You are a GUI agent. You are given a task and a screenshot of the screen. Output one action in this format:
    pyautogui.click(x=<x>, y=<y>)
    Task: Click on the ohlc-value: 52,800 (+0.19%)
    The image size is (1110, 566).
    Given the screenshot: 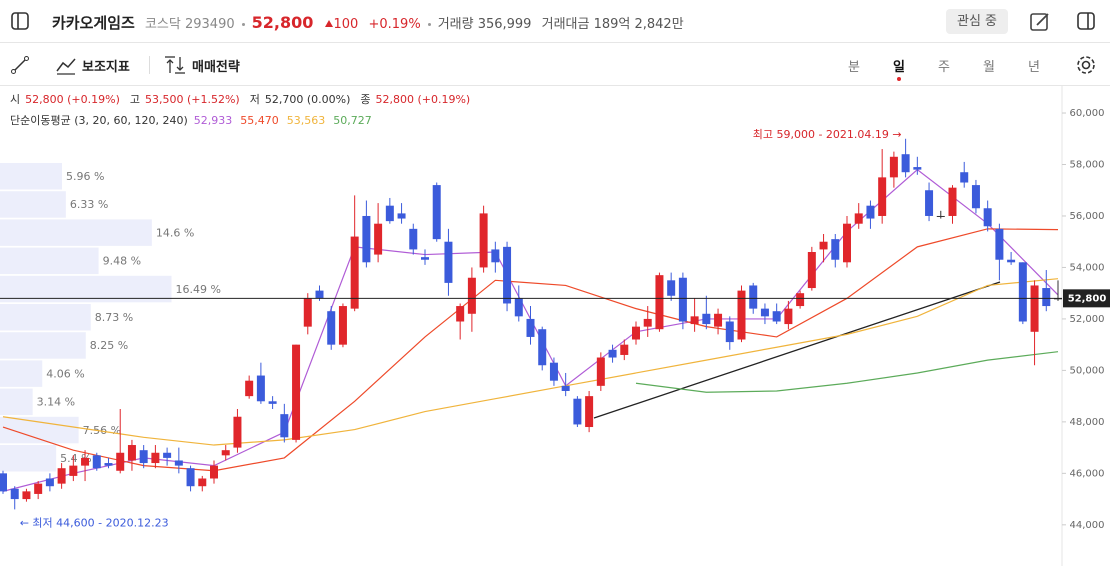 What is the action you would take?
    pyautogui.click(x=72, y=99)
    